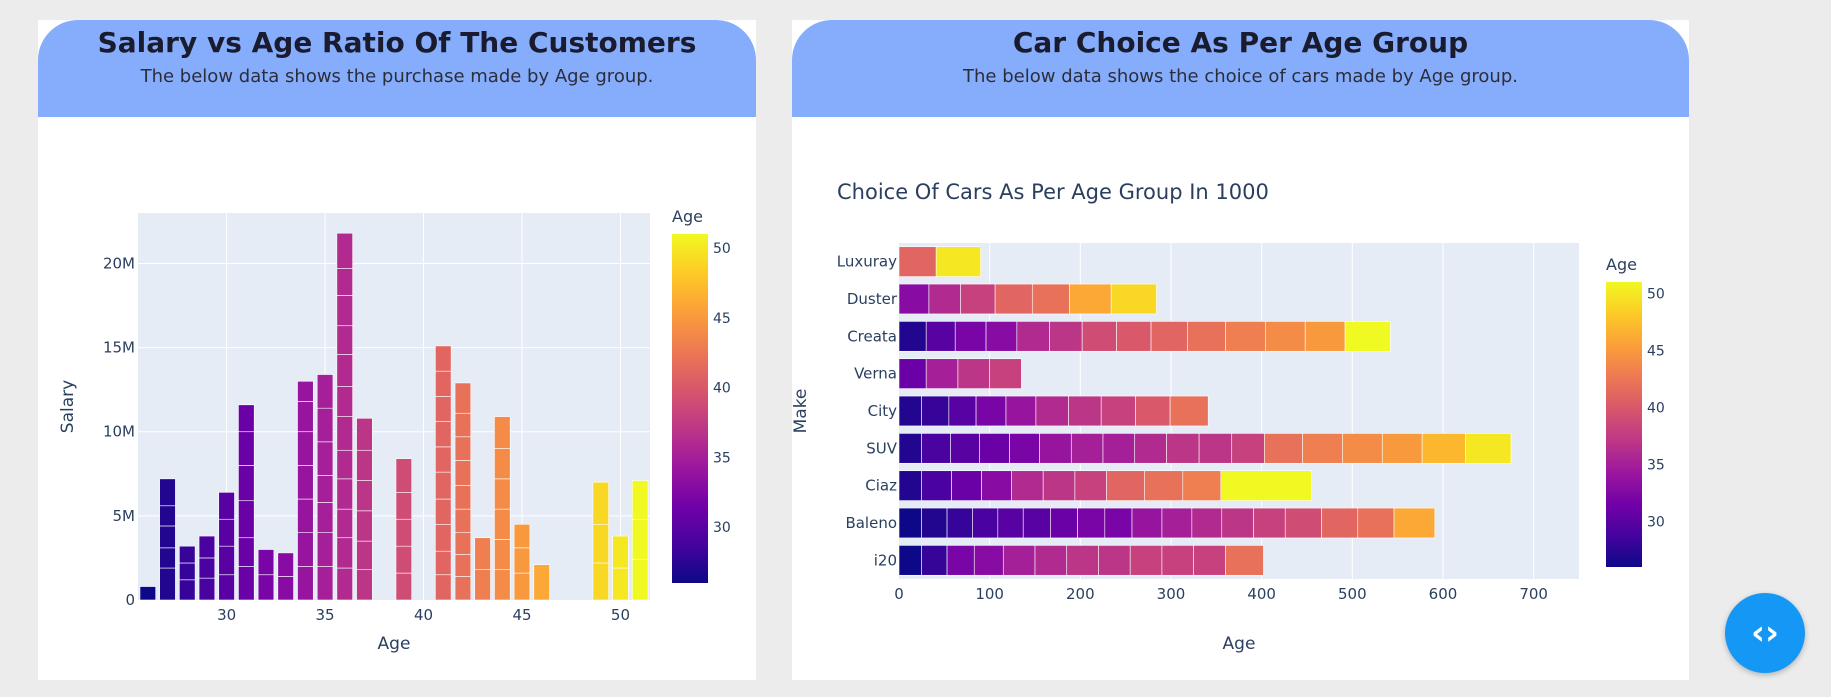  I want to click on y-tick-label: SUV, so click(882, 448).